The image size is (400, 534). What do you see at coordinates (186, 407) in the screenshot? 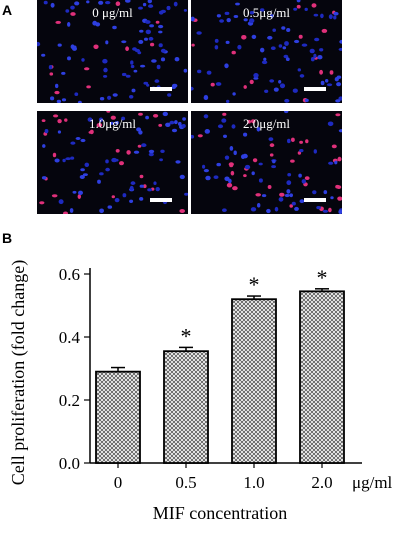
I see `bar` at bounding box center [186, 407].